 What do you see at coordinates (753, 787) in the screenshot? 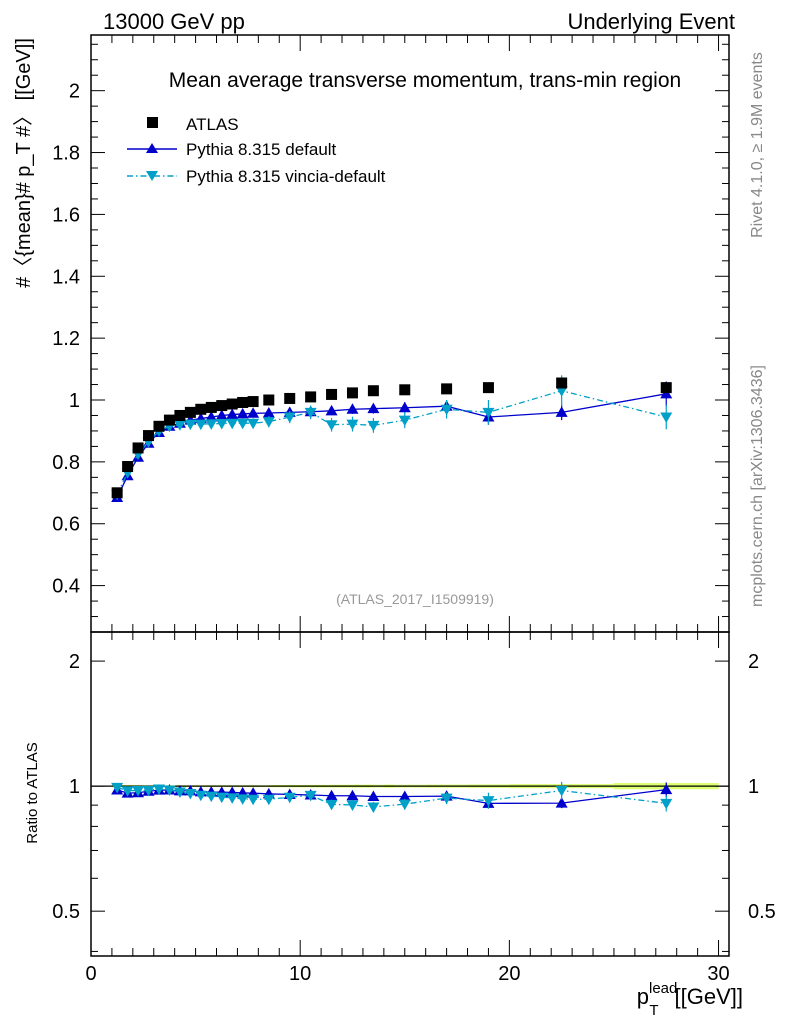
I see `ratio-y-tick-label-right: 1` at bounding box center [753, 787].